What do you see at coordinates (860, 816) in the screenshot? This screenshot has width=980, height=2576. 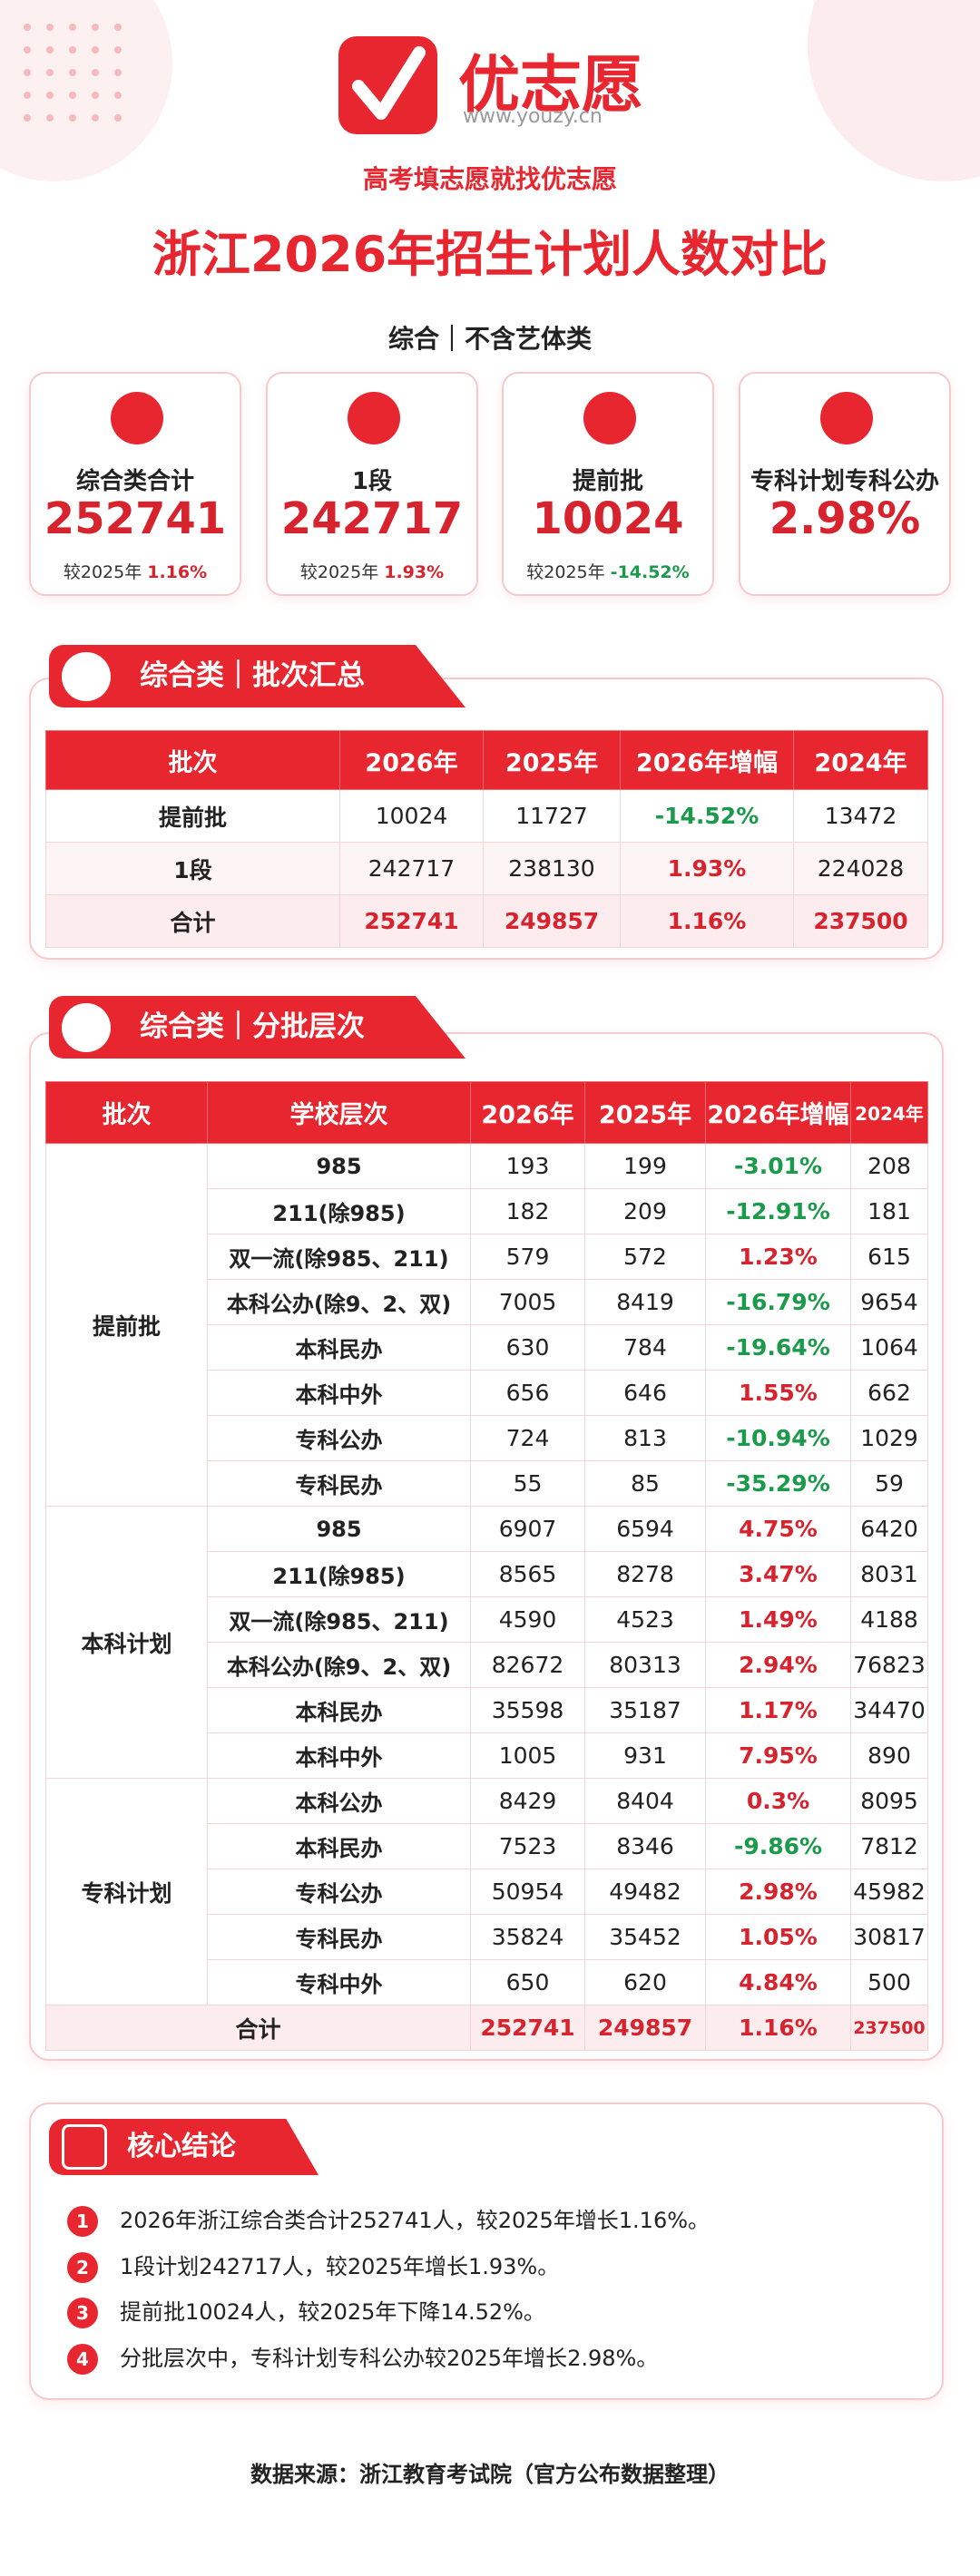 I see `table-cell: 13472` at bounding box center [860, 816].